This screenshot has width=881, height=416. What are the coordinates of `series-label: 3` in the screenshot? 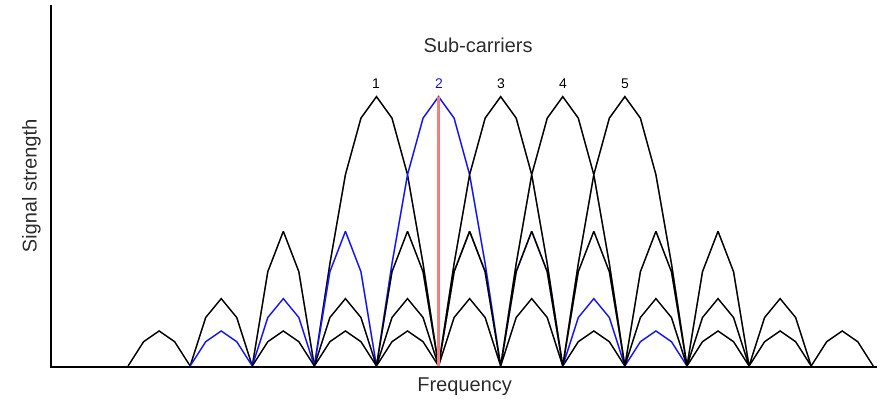 It's located at (501, 83).